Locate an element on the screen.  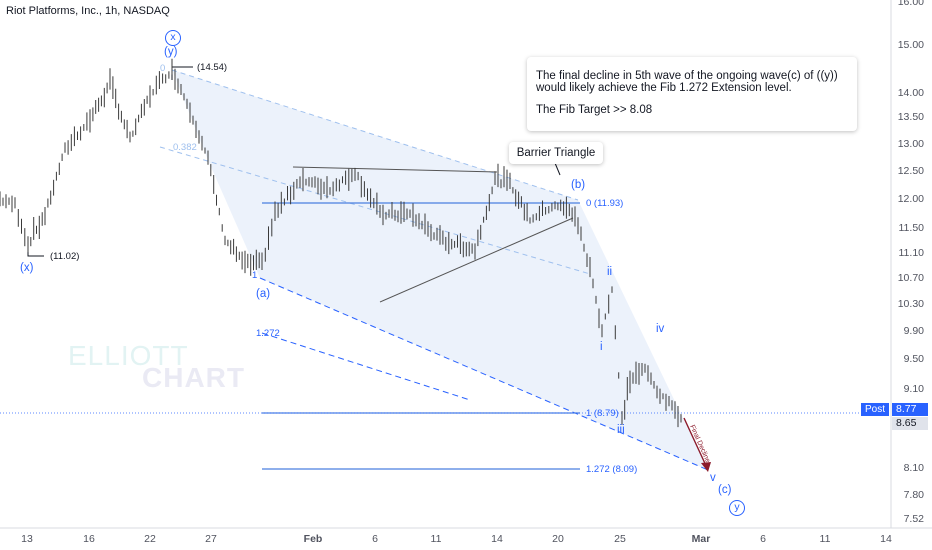
wave-x-circled: x is located at coordinates (173, 38).